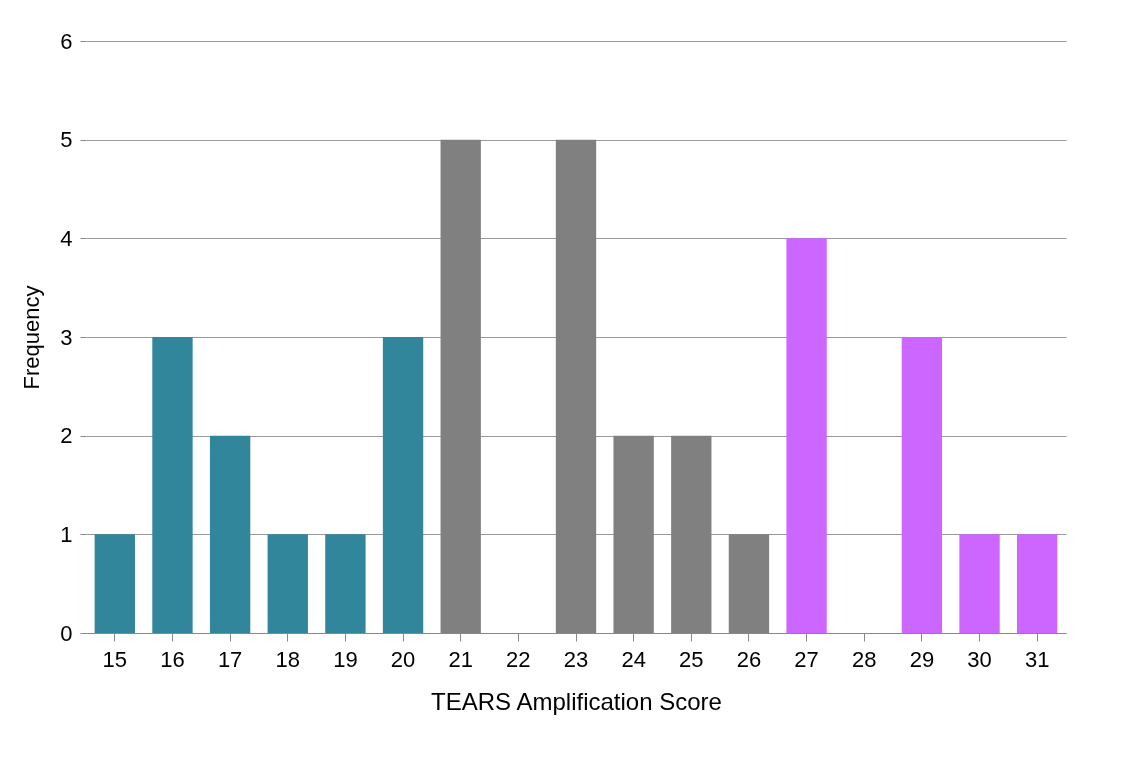  Describe the element at coordinates (66, 633) in the screenshot. I see `y-tick-label: 0` at that location.